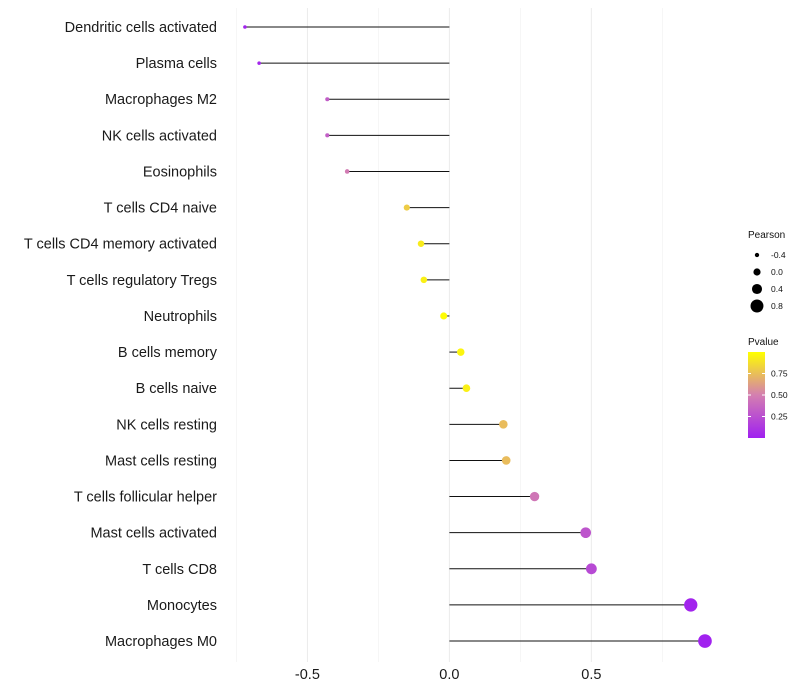 This screenshot has height=700, width=800. What do you see at coordinates (779, 417) in the screenshot?
I see `legend-pvalue-label: 0.25` at bounding box center [779, 417].